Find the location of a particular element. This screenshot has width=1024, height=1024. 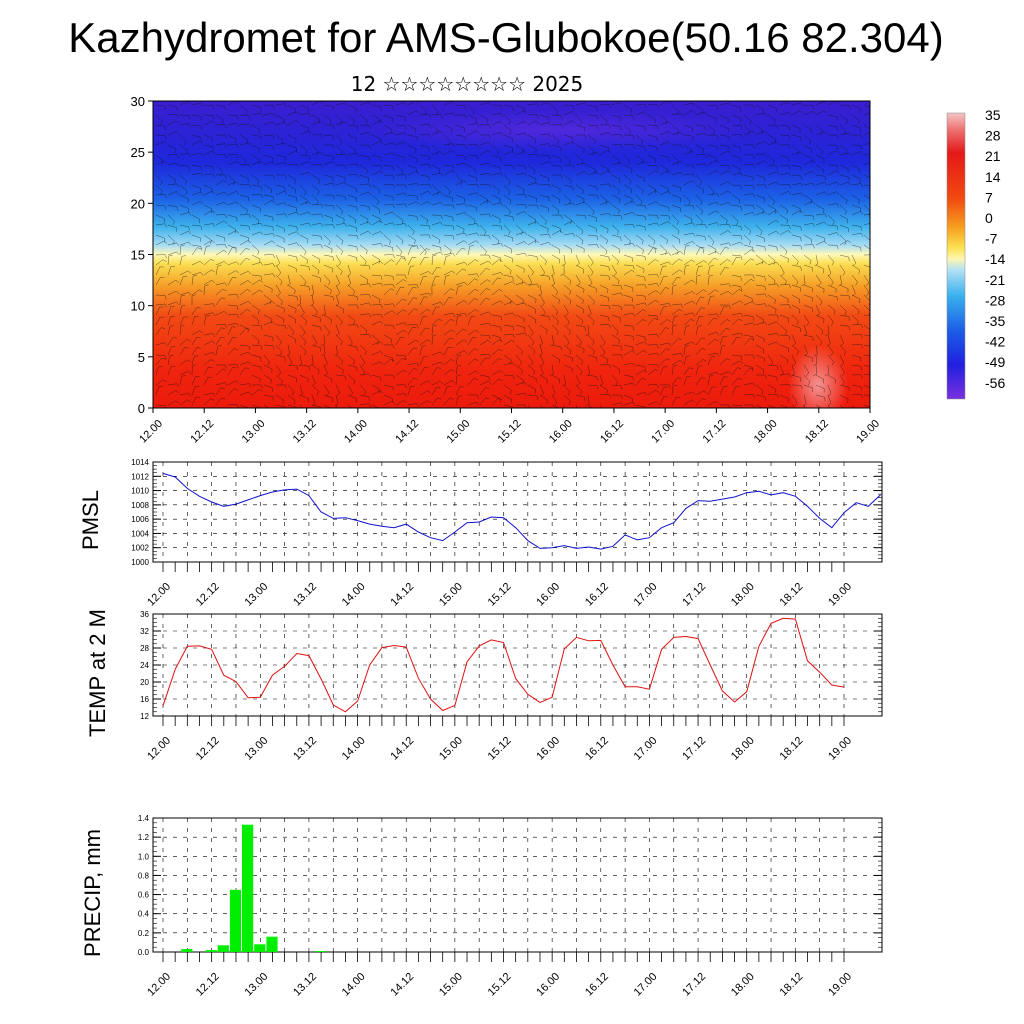

x-tick-label: 13.12 is located at coordinates (305, 595).